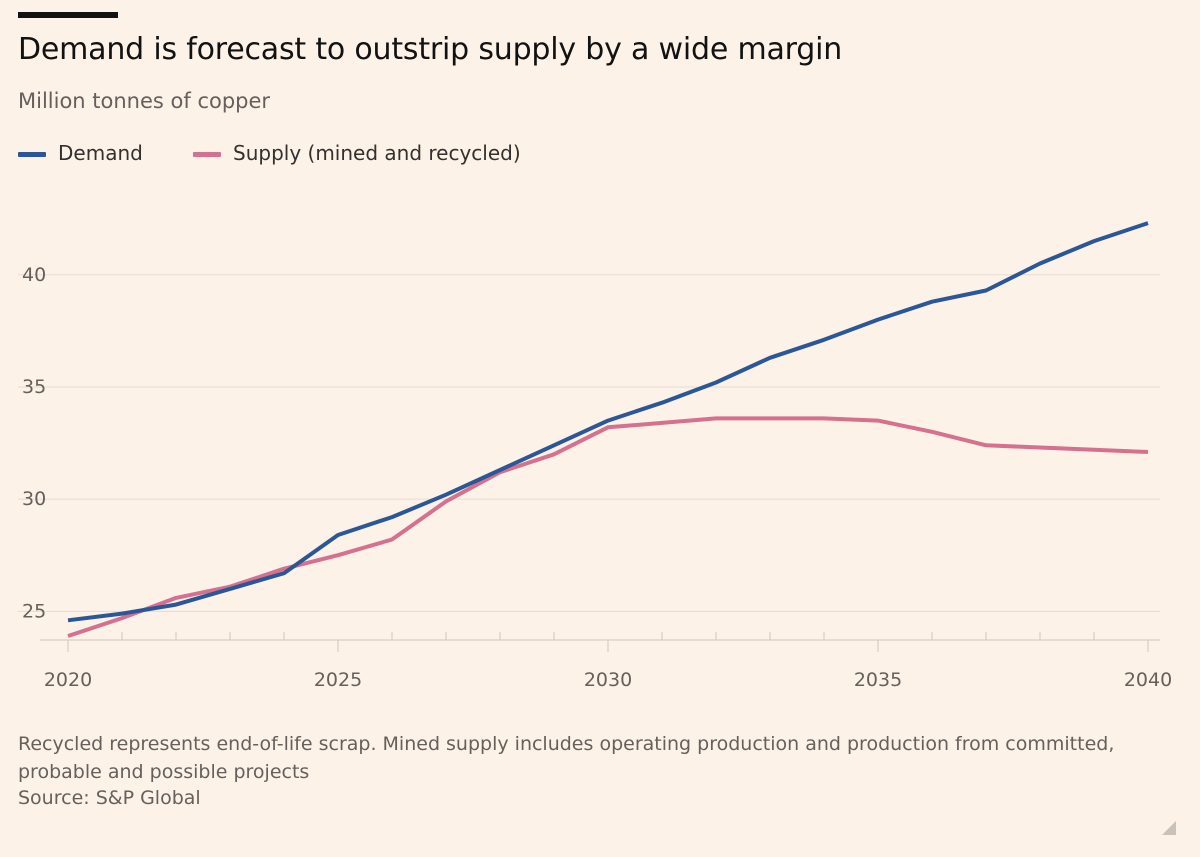 This screenshot has height=857, width=1200. What do you see at coordinates (338, 680) in the screenshot?
I see `x-tick-label-2025: 2025` at bounding box center [338, 680].